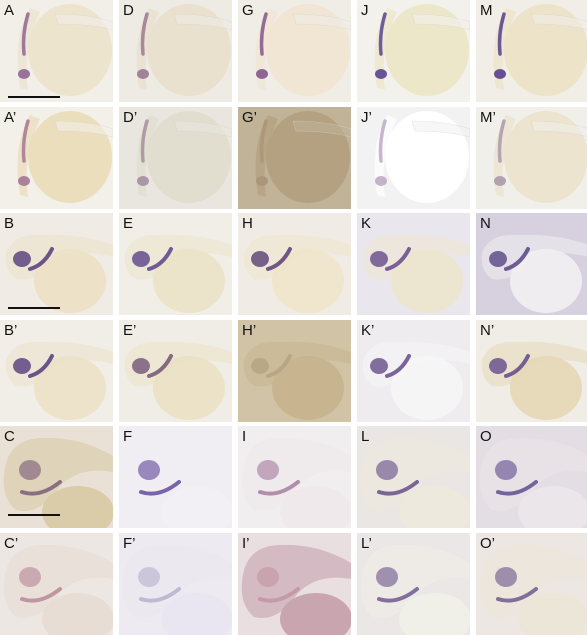  What do you see at coordinates (366, 117) in the screenshot?
I see `panel-label: J’` at bounding box center [366, 117].